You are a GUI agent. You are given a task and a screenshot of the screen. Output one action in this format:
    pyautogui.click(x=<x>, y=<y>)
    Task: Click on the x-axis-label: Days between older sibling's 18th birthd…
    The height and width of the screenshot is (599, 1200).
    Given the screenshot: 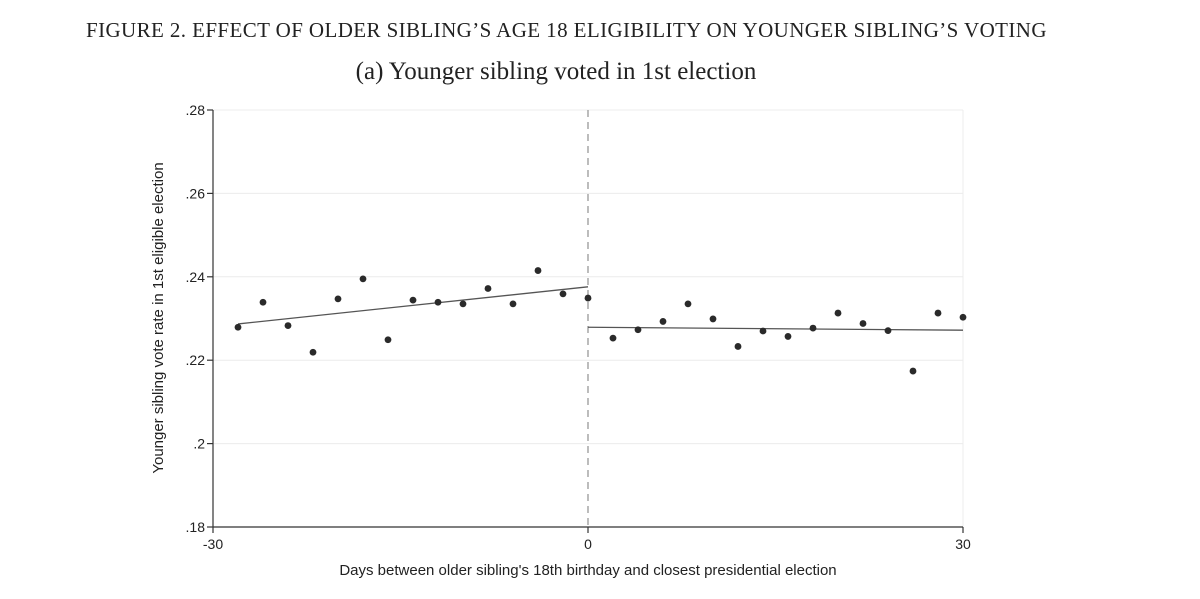 What is the action you would take?
    pyautogui.click(x=587, y=570)
    